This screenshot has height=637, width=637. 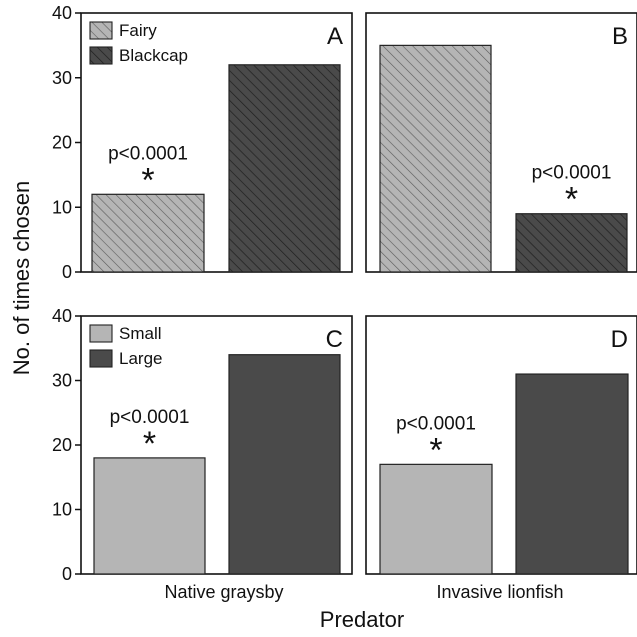 What do you see at coordinates (140, 333) in the screenshot?
I see `legend-label-small: Small` at bounding box center [140, 333].